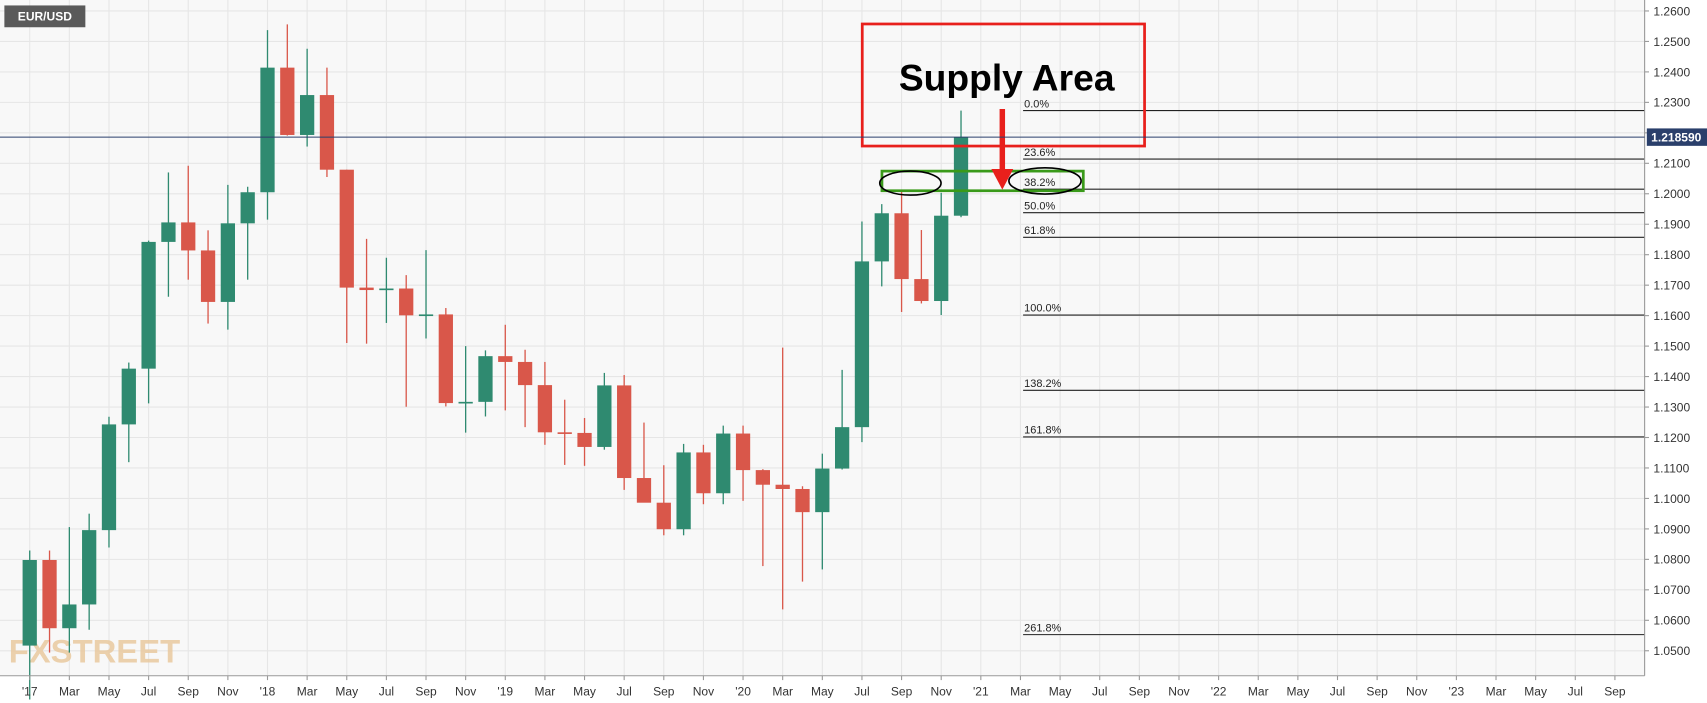 The width and height of the screenshot is (1707, 703). What do you see at coordinates (1671, 286) in the screenshot?
I see `y-tick-label: 1.1700` at bounding box center [1671, 286].